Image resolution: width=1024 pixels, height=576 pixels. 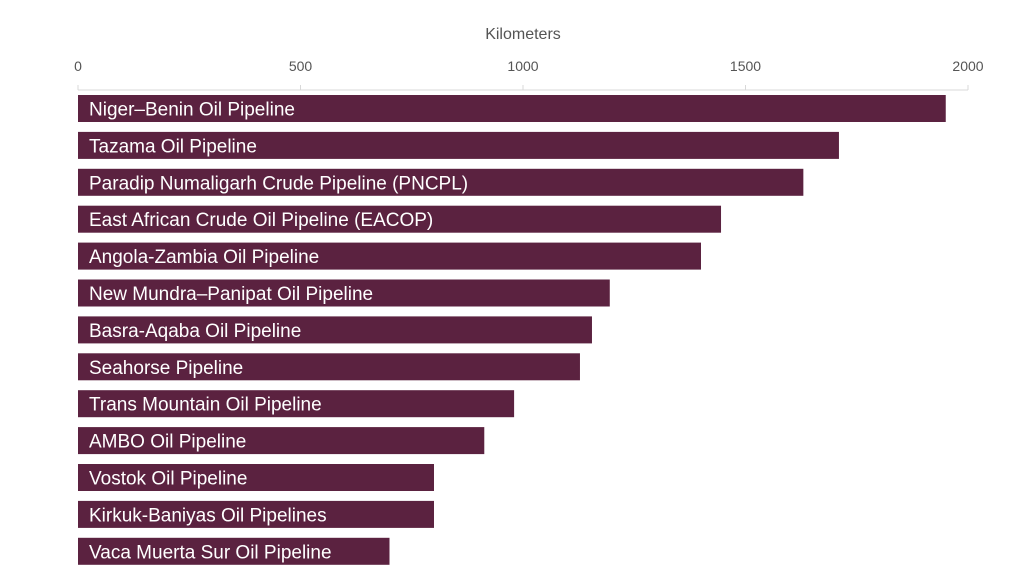 I want to click on x-tick-label: 1000, so click(x=522, y=66).